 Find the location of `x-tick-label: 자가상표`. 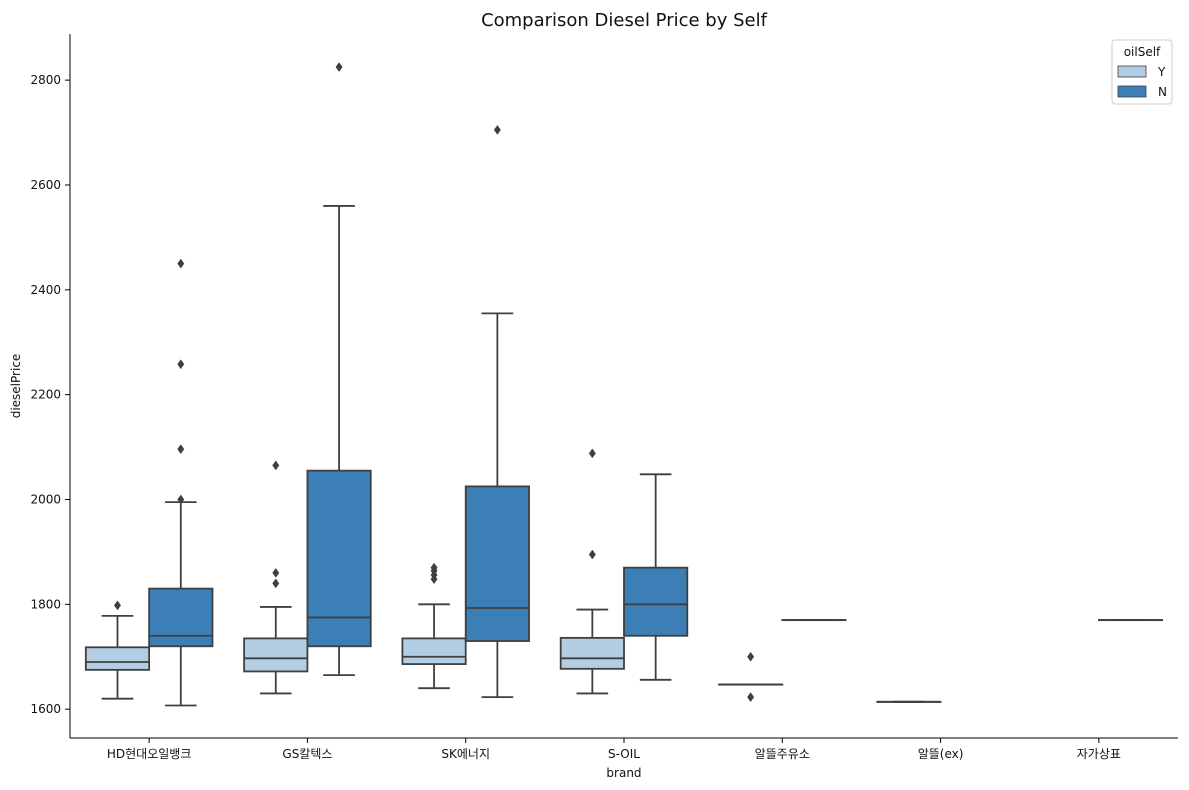

x-tick-label: 자가상표 is located at coordinates (1099, 754).